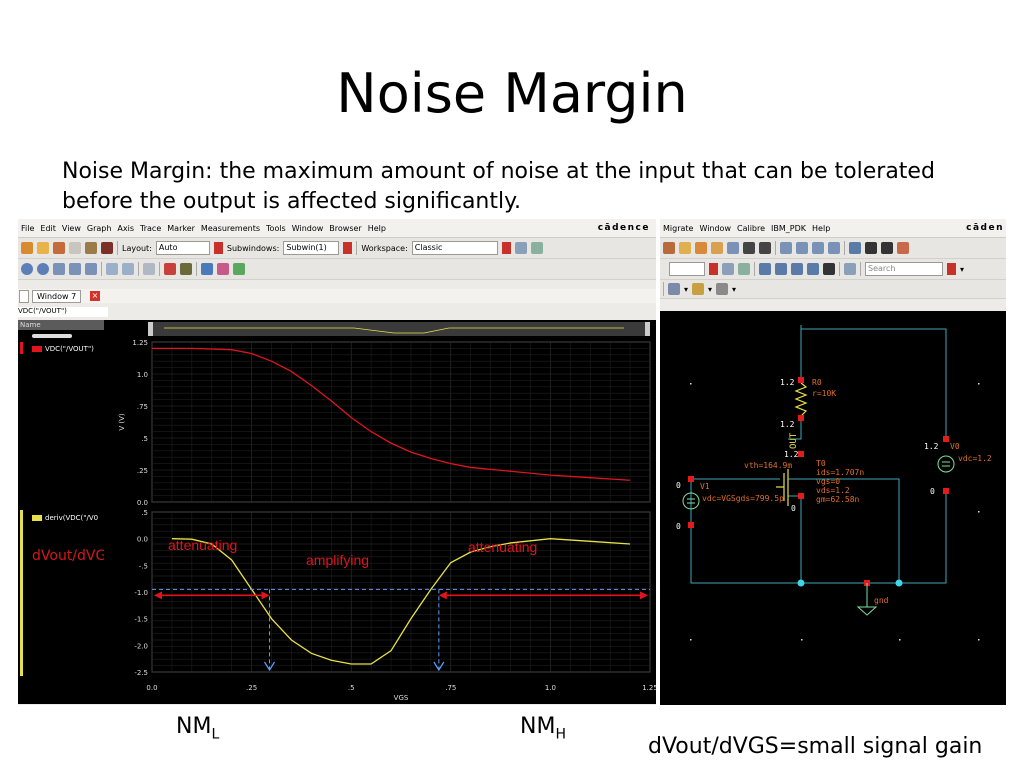 This screenshot has width=1024, height=768. What do you see at coordinates (126, 228) in the screenshot?
I see `menu-axis: Axis` at bounding box center [126, 228].